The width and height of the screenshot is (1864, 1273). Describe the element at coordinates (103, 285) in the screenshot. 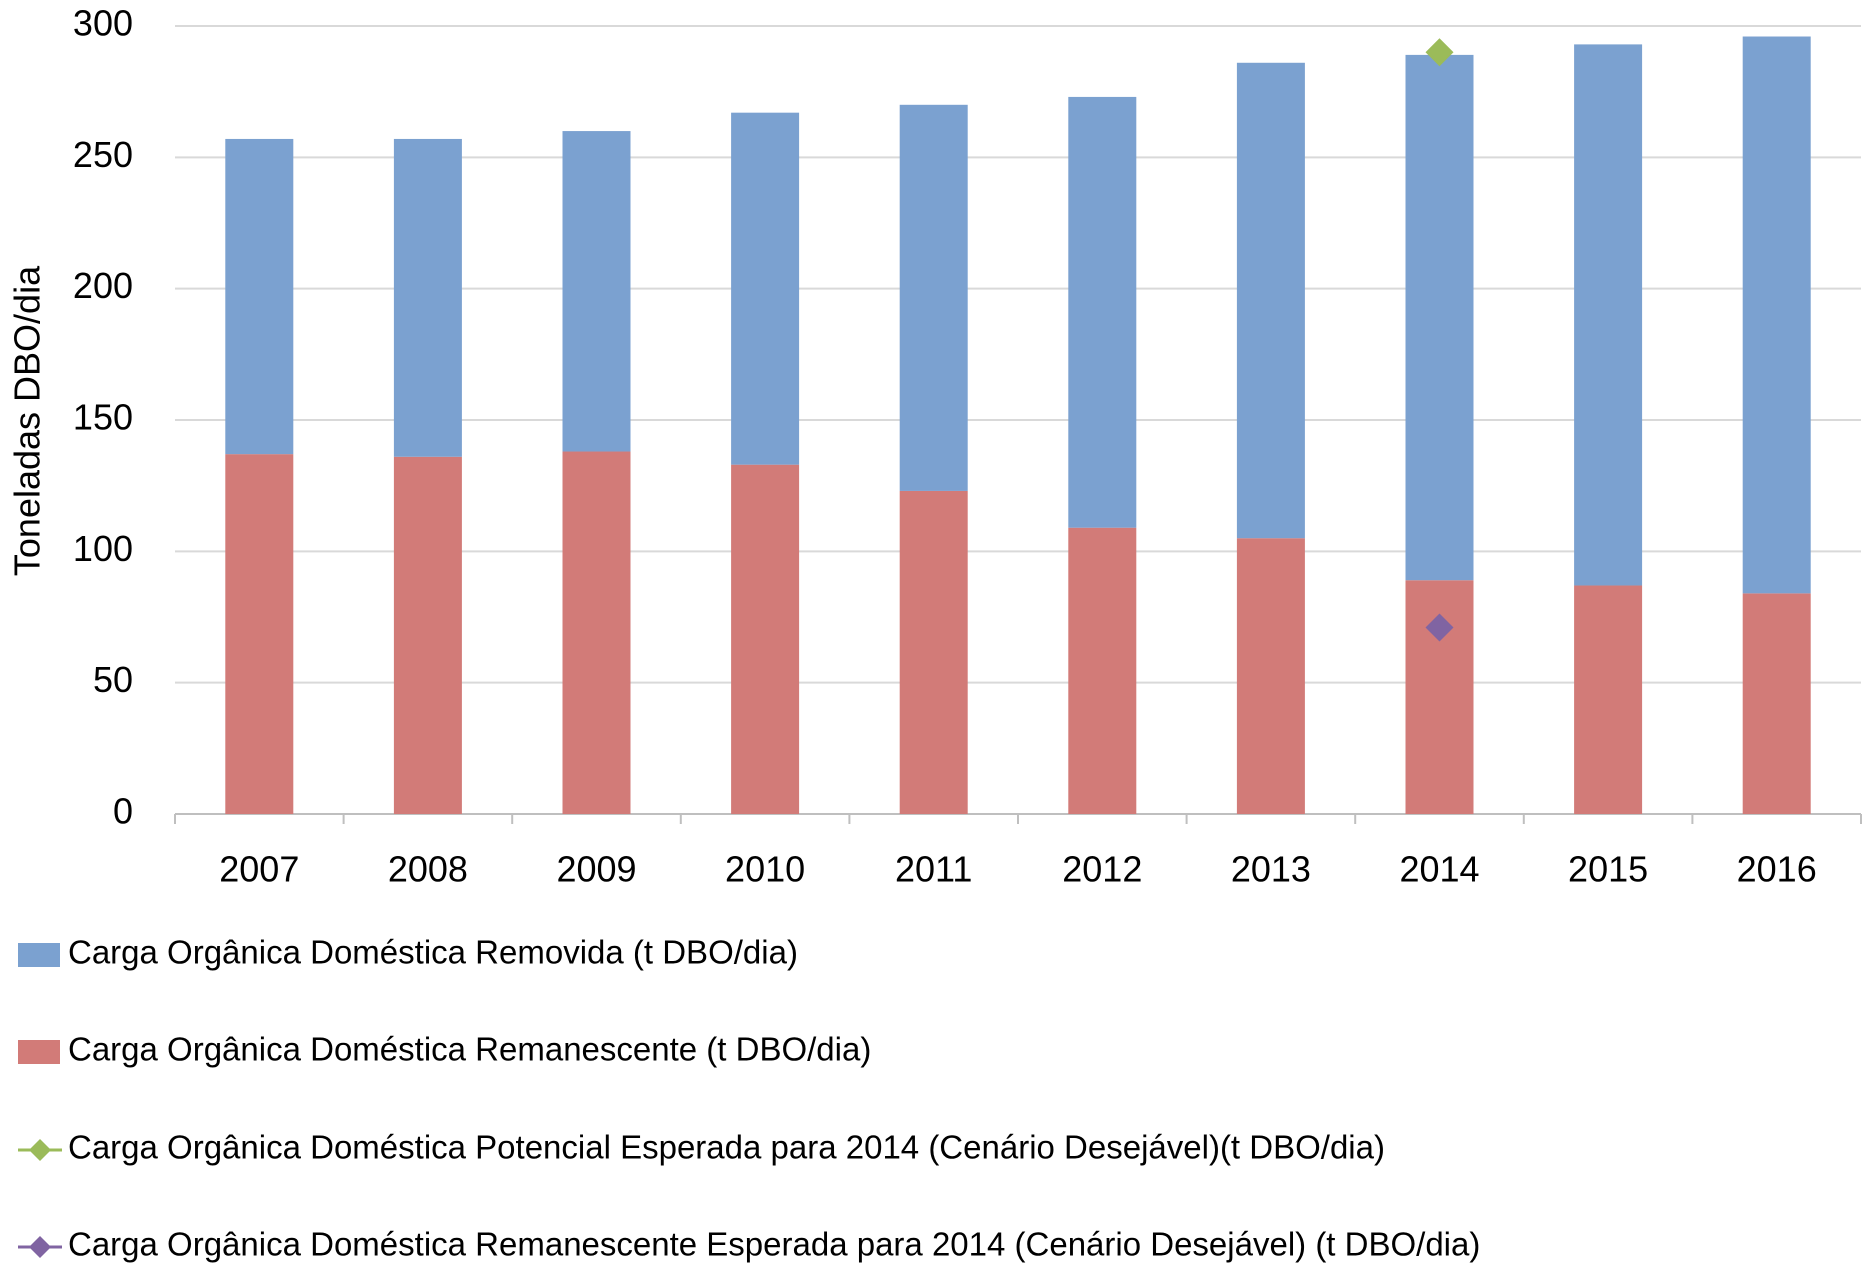

I see `y-tick-label: 200` at that location.